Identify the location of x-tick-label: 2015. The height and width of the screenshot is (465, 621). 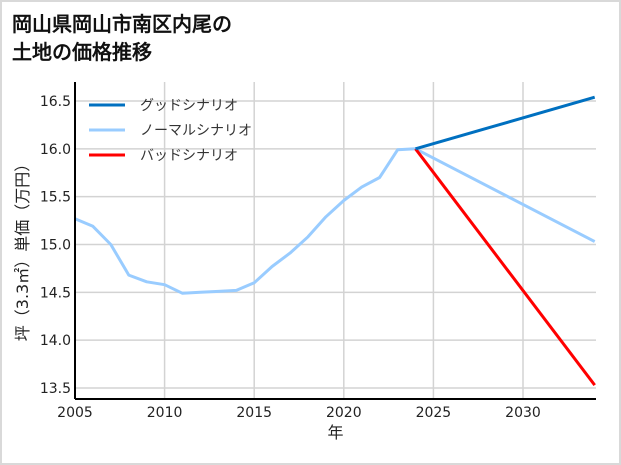
(254, 413).